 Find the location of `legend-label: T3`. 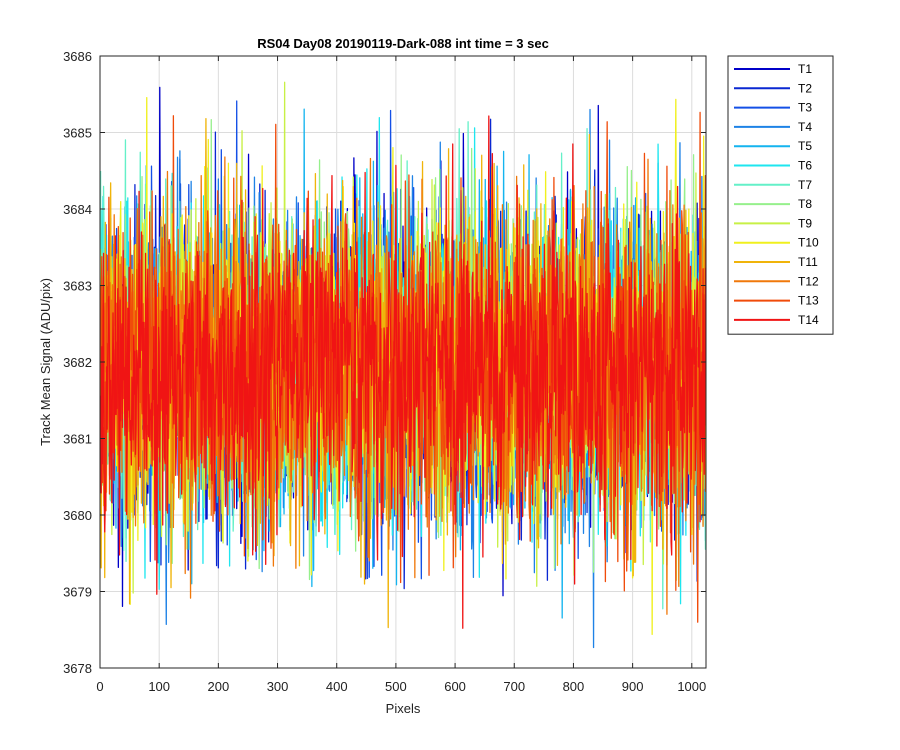

legend-label: T3 is located at coordinates (805, 108).